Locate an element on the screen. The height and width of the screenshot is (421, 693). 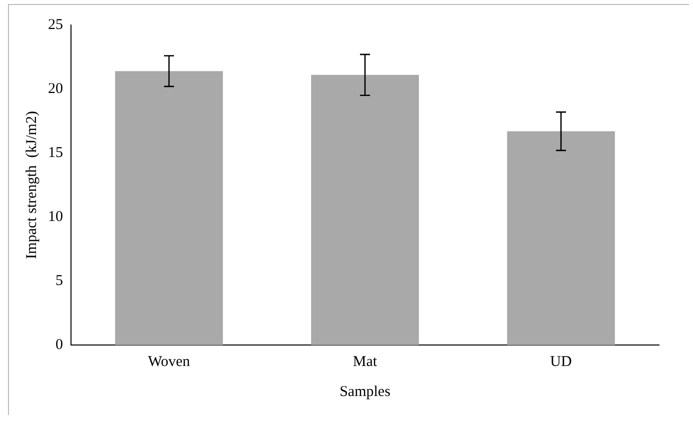
y-tick-label: 0 is located at coordinates (59, 344).